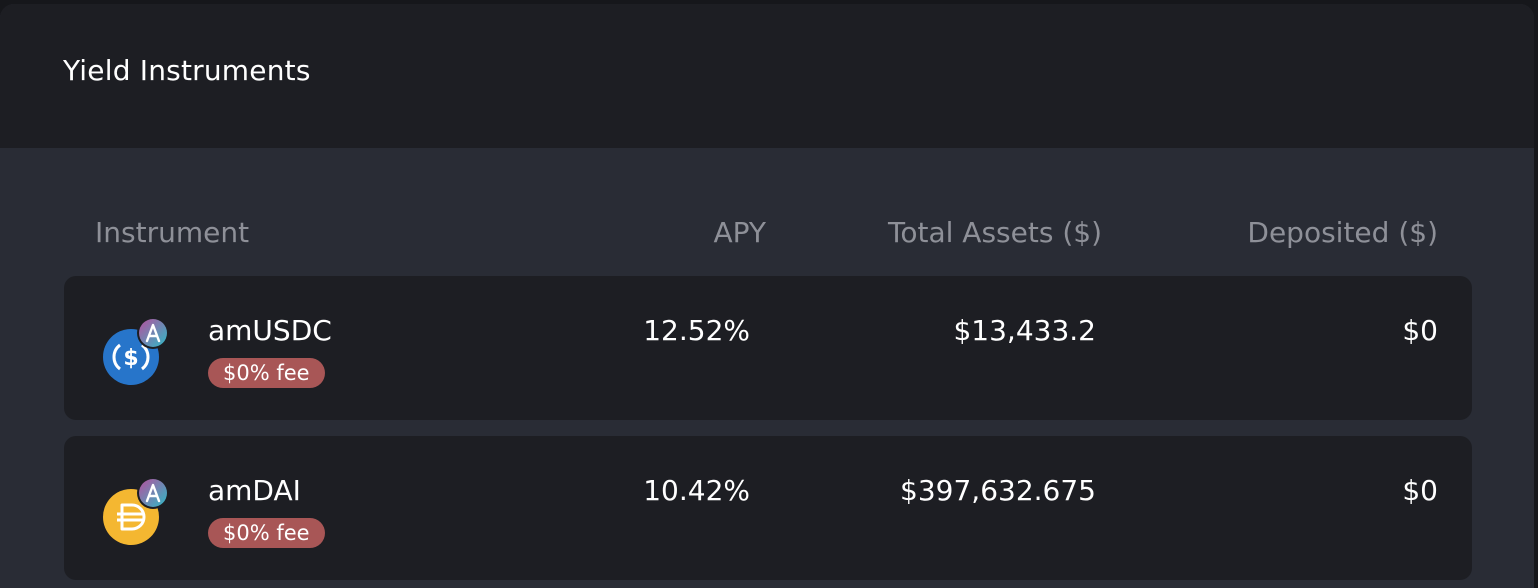 This screenshot has width=1538, height=588. What do you see at coordinates (270, 330) in the screenshot?
I see `instrument-name: amUSDC` at bounding box center [270, 330].